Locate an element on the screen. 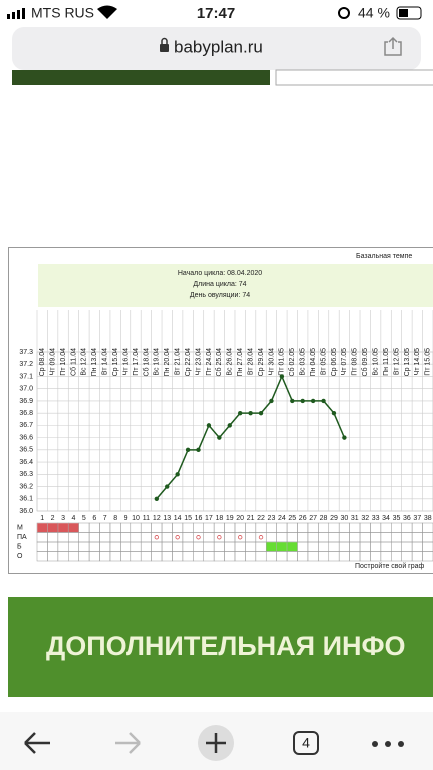 Image resolution: width=433 pixels, height=770 pixels. date-label: Вс 03.05 is located at coordinates (303, 362).